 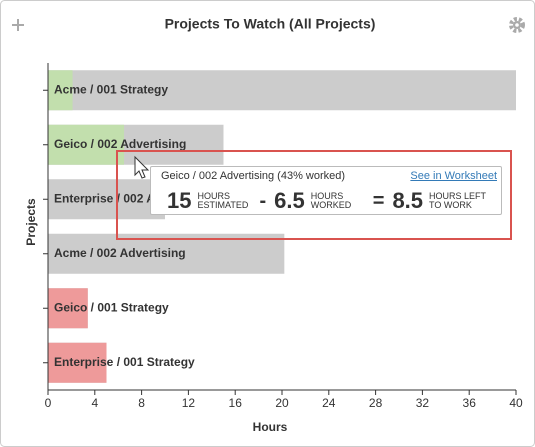 What do you see at coordinates (263, 200) in the screenshot?
I see `minus-sign: -` at bounding box center [263, 200].